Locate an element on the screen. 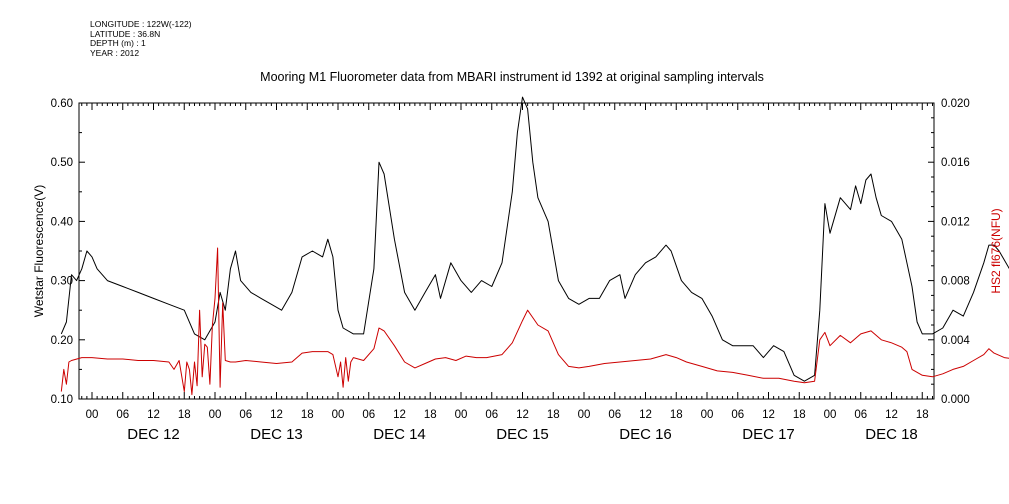 This screenshot has width=1009, height=504. metadata-depth: DEPTH (m) : 1 is located at coordinates (118, 43).